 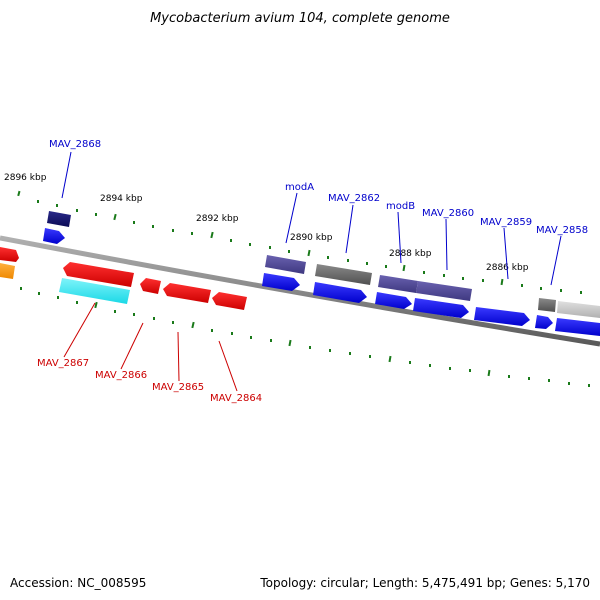 What do you see at coordinates (444, 291) in the screenshot?
I see `feature-block-purple` at bounding box center [444, 291].